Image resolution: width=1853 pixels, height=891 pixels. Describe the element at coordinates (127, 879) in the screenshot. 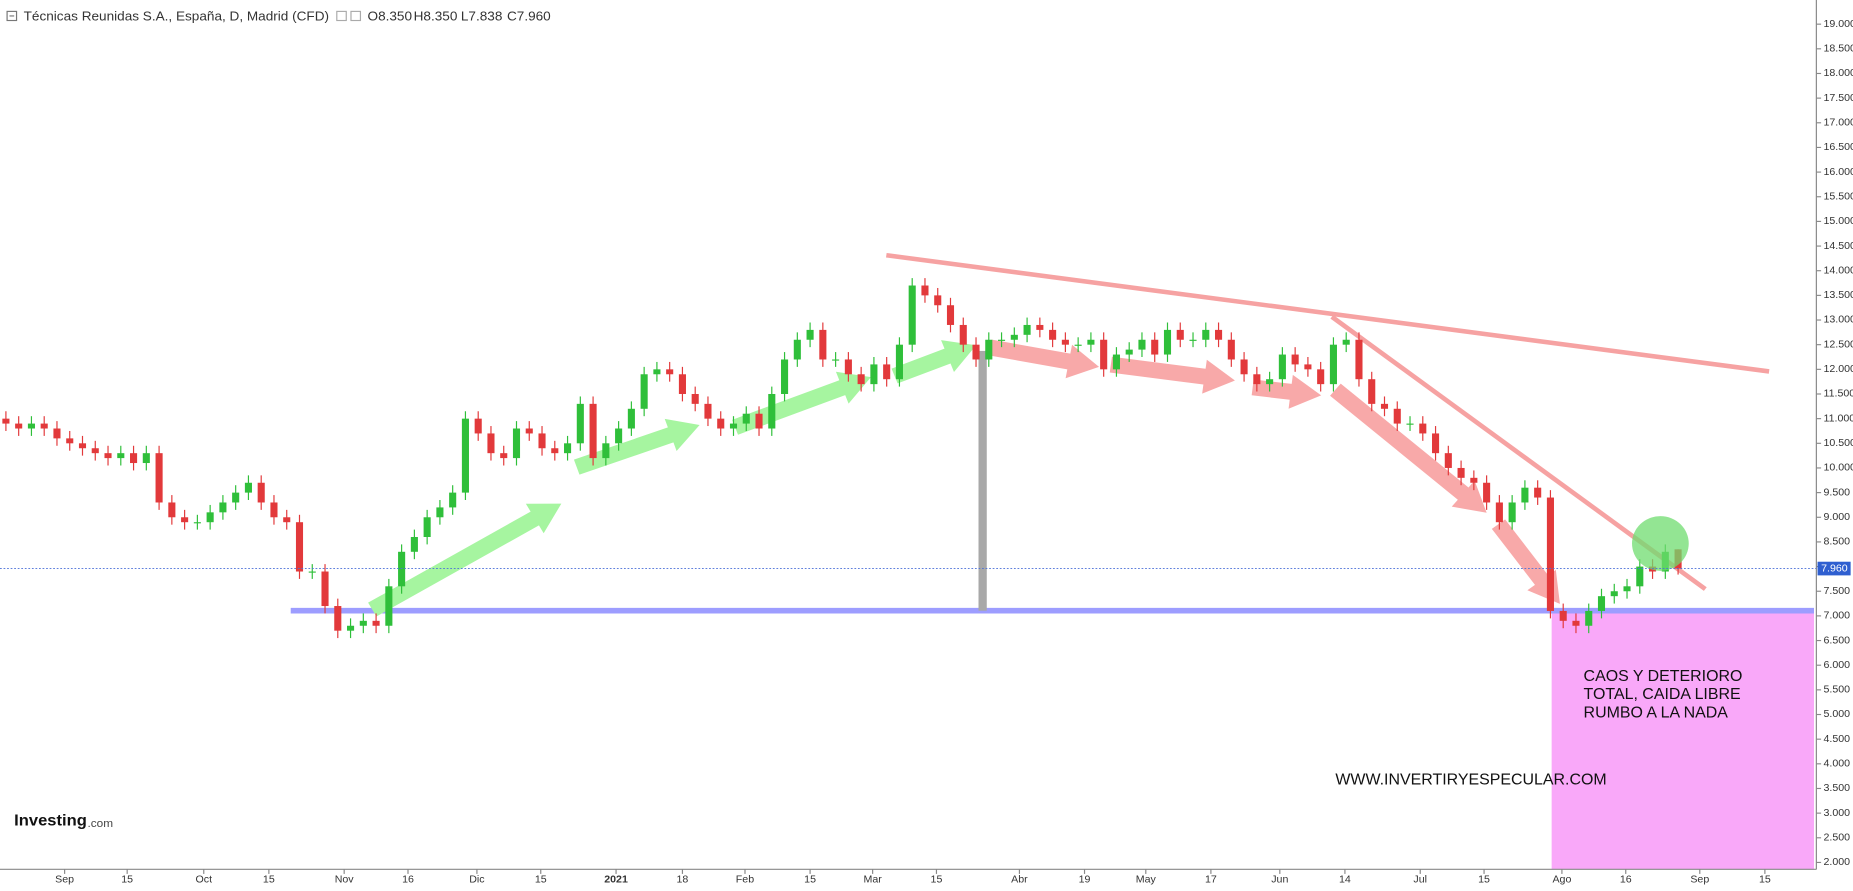

I see `x-tick-label: 15` at that location.